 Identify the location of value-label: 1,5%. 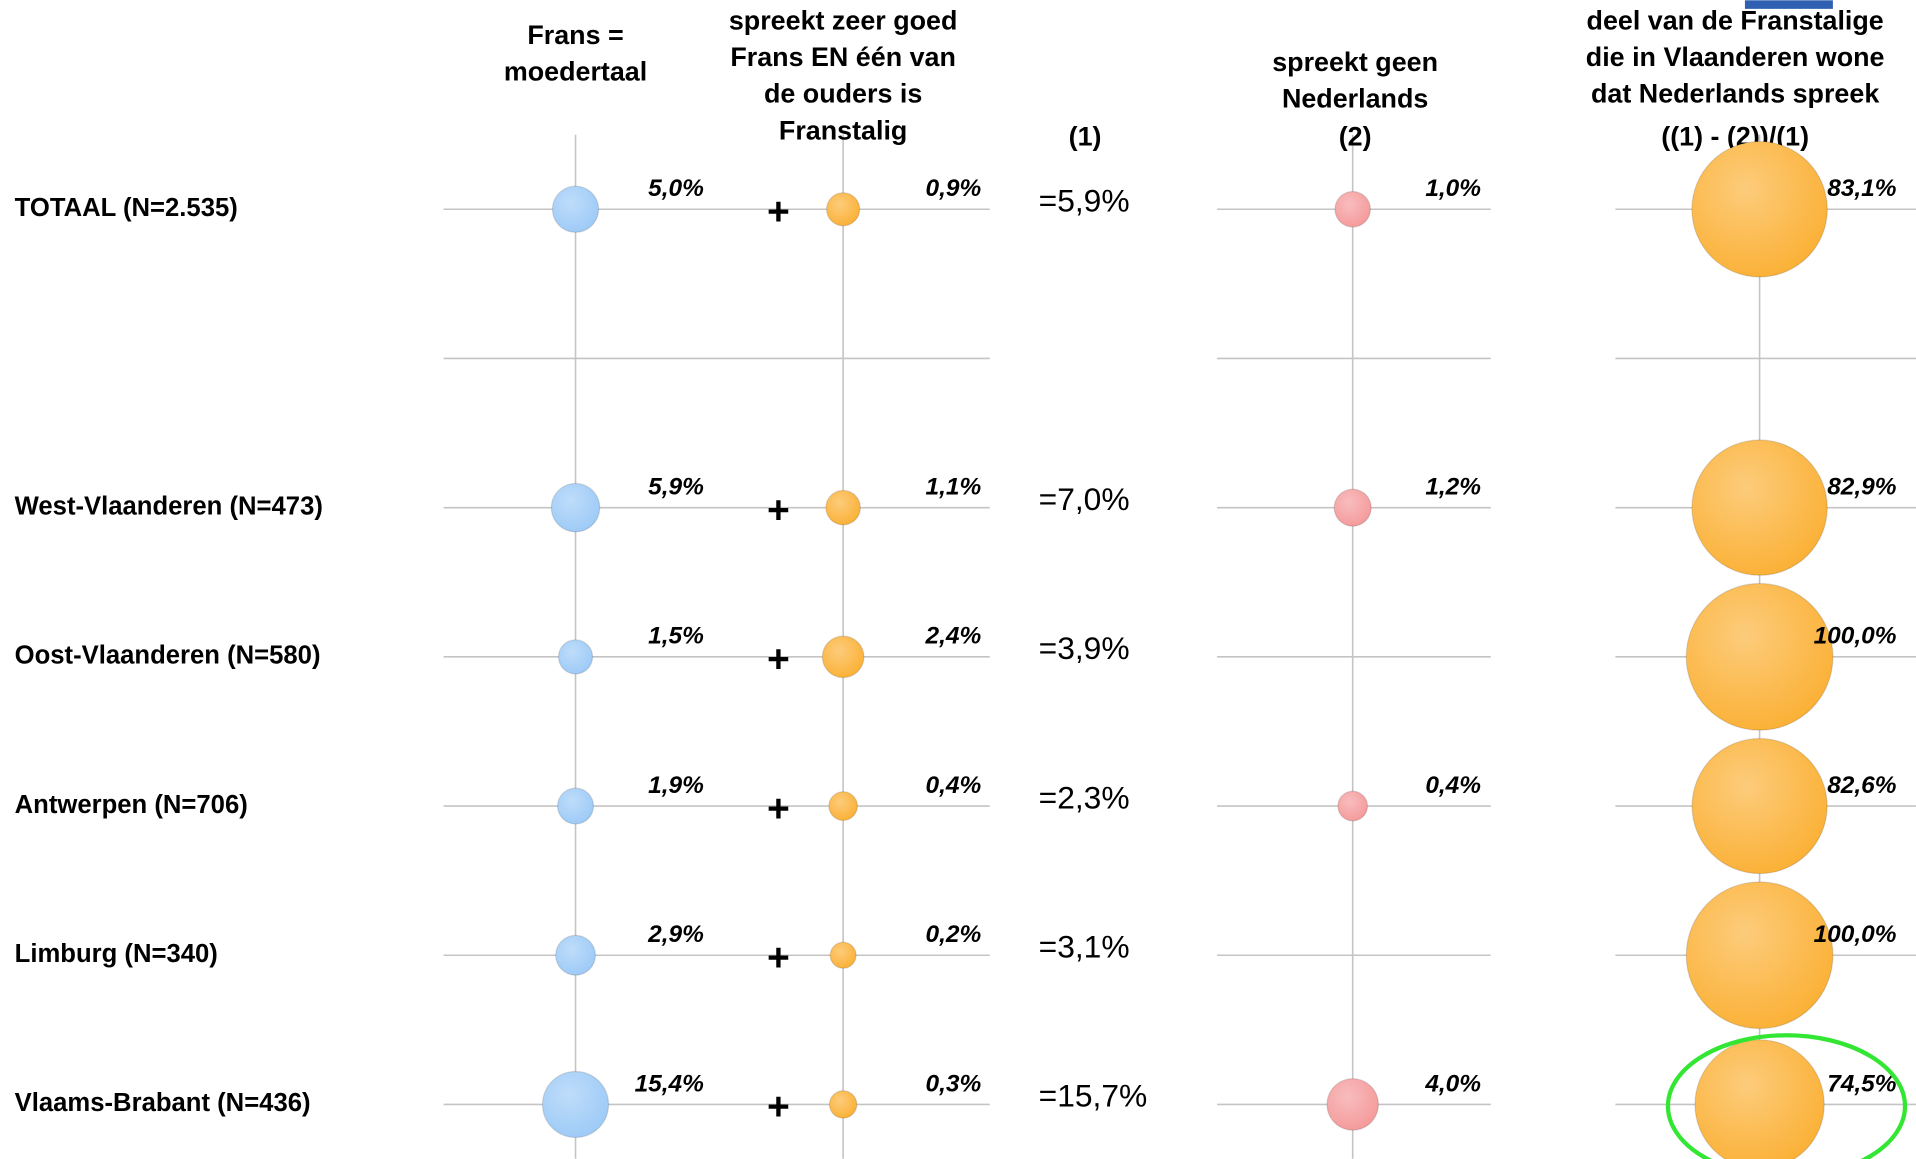
(676, 636).